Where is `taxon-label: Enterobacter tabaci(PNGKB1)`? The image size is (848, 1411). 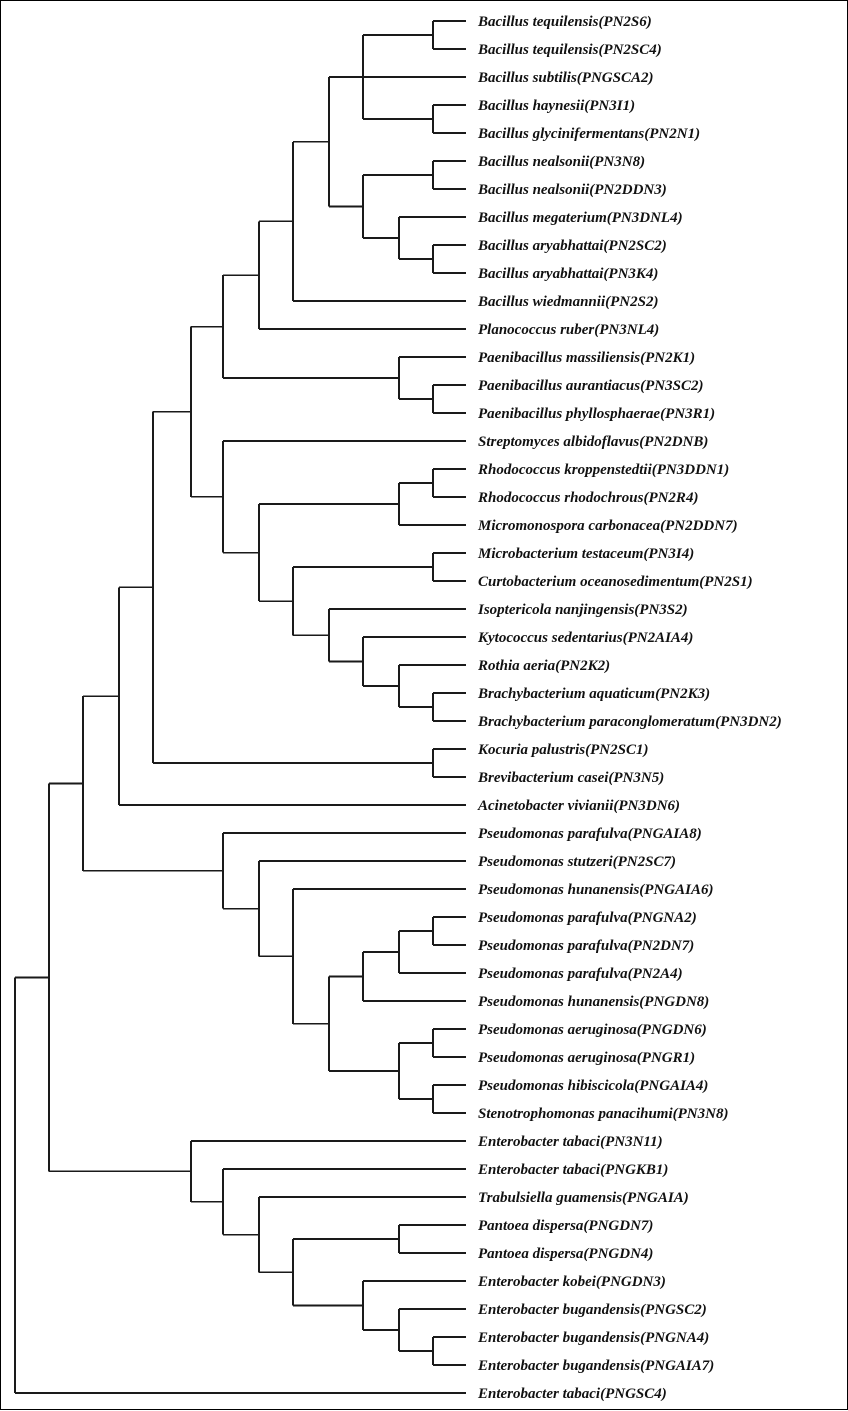 taxon-label: Enterobacter tabaci(PNGKB1) is located at coordinates (572, 1170).